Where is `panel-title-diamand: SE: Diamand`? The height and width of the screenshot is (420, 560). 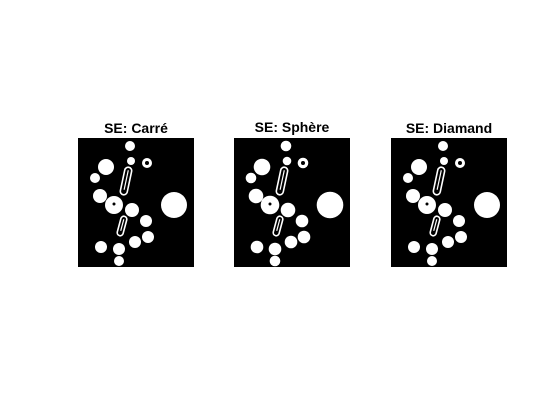
panel-title-diamand: SE: Diamand is located at coordinates (449, 128).